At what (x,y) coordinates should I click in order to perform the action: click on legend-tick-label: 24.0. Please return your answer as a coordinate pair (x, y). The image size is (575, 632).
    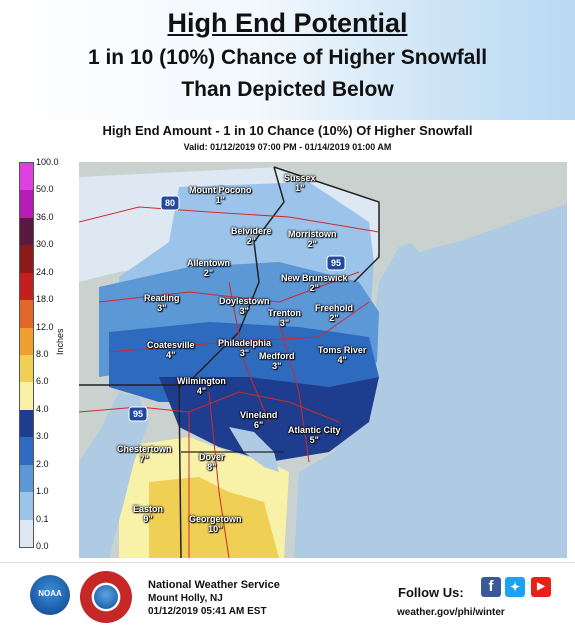
    Looking at the image, I should click on (45, 271).